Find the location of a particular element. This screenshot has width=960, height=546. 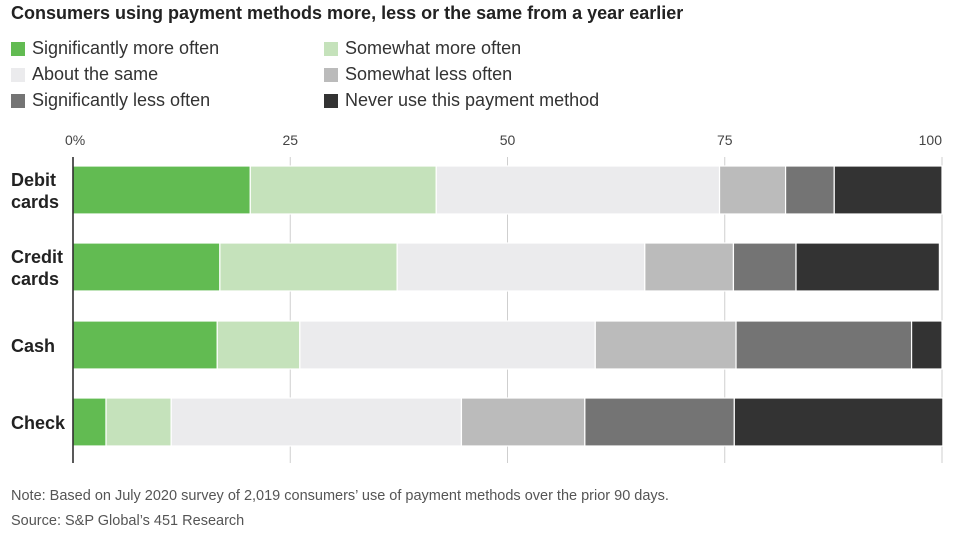

legend-item: Somewhat more often is located at coordinates (422, 48).